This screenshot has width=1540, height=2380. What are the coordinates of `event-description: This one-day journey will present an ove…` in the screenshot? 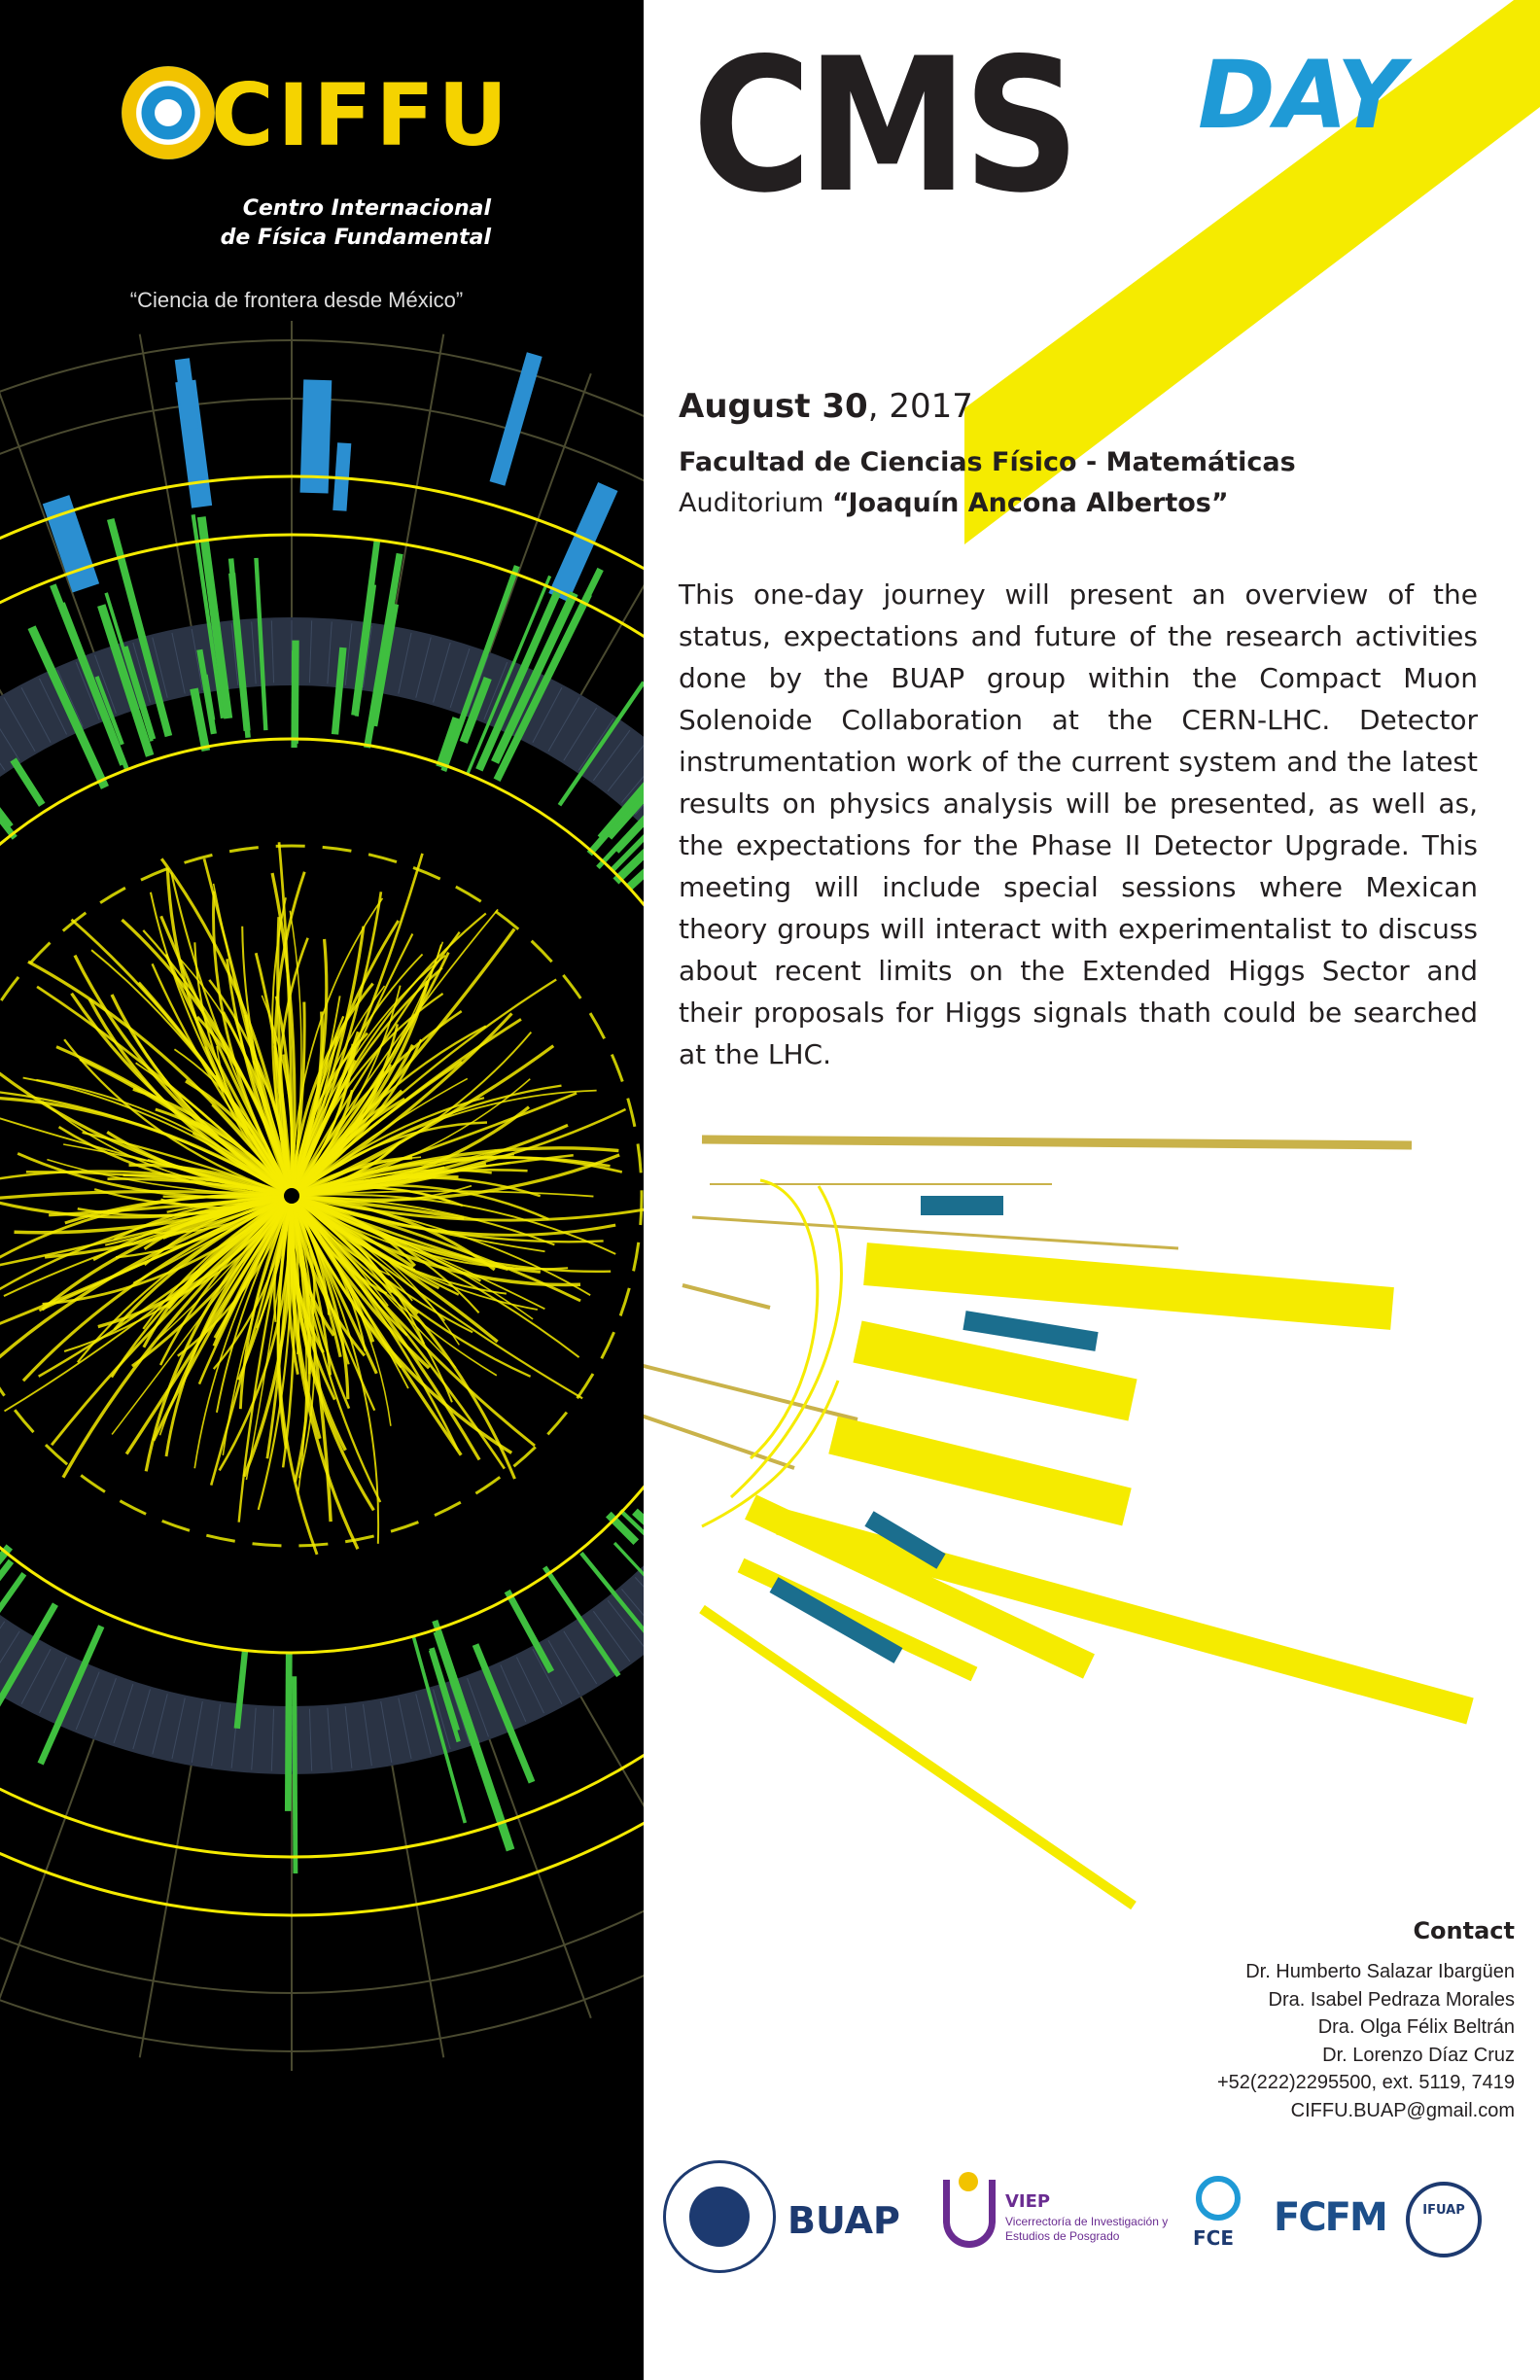 It's located at (1078, 824).